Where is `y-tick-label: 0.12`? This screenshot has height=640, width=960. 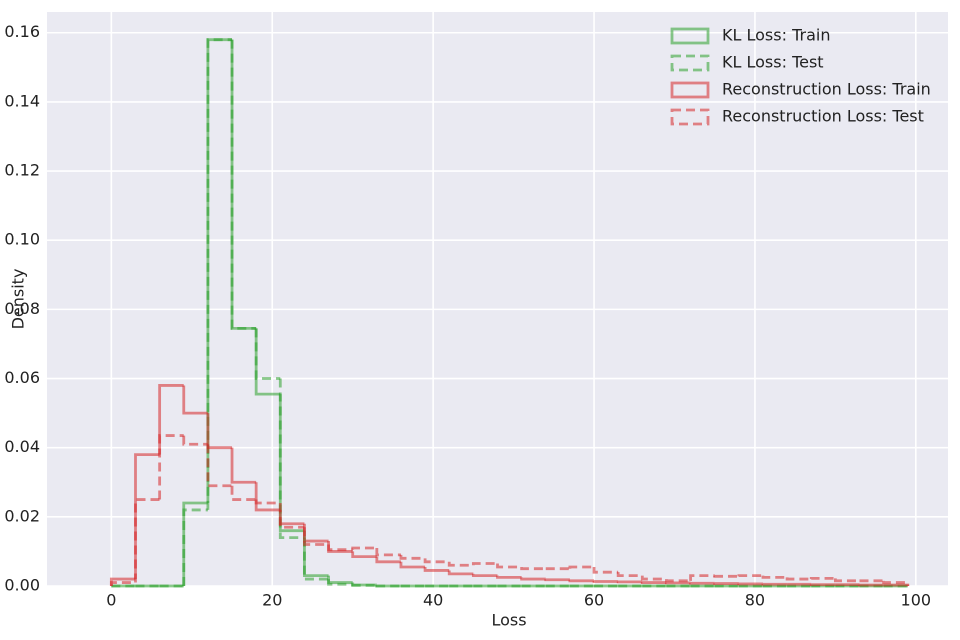
y-tick-label: 0.12 is located at coordinates (22, 170).